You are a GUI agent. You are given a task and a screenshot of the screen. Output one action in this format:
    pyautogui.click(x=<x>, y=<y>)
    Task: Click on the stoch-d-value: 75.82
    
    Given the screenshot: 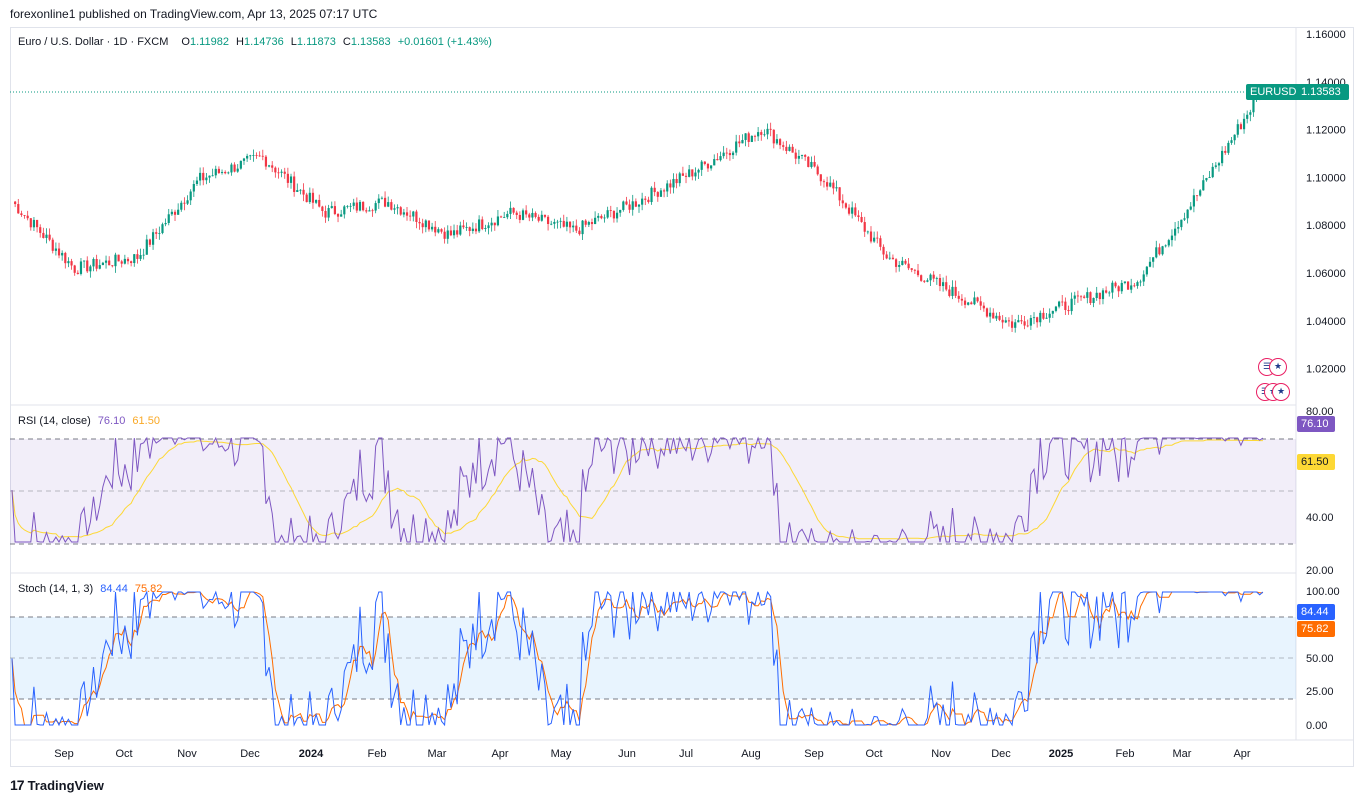 What is the action you would take?
    pyautogui.click(x=148, y=589)
    